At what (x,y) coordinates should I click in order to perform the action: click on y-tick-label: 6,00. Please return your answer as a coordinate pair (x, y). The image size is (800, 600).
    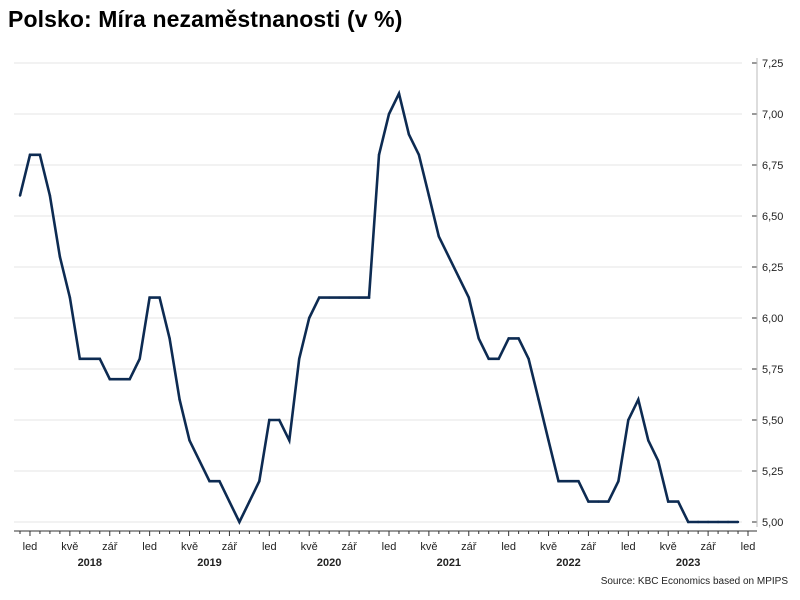
    Looking at the image, I should click on (772, 319).